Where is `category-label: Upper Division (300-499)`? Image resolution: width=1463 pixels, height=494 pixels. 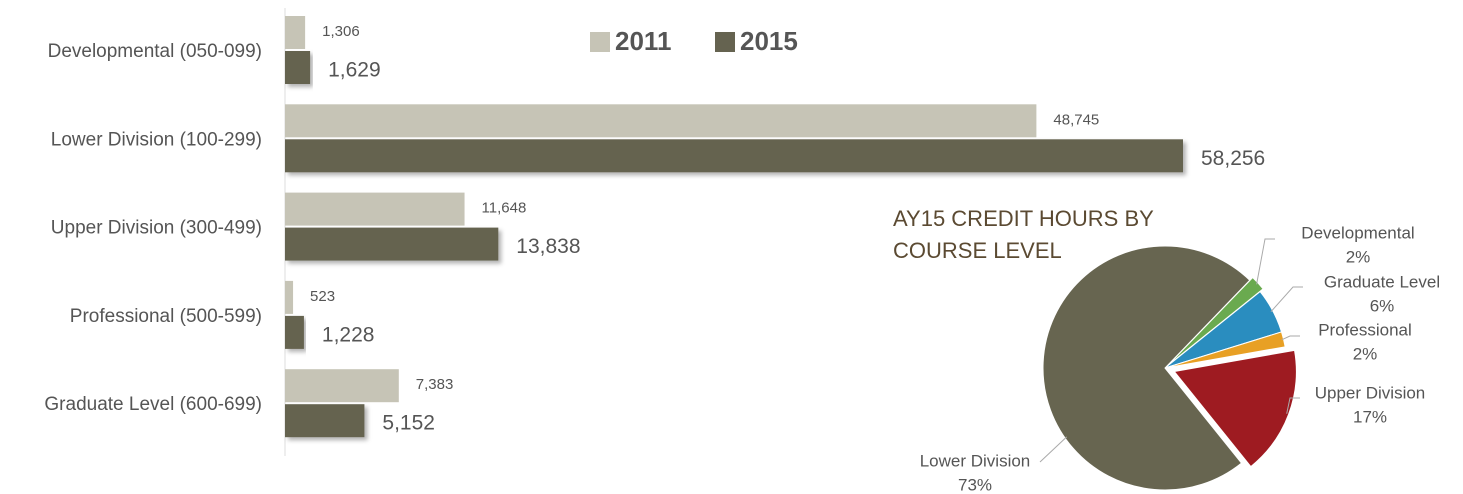
category-label: Upper Division (300-499) is located at coordinates (156, 228).